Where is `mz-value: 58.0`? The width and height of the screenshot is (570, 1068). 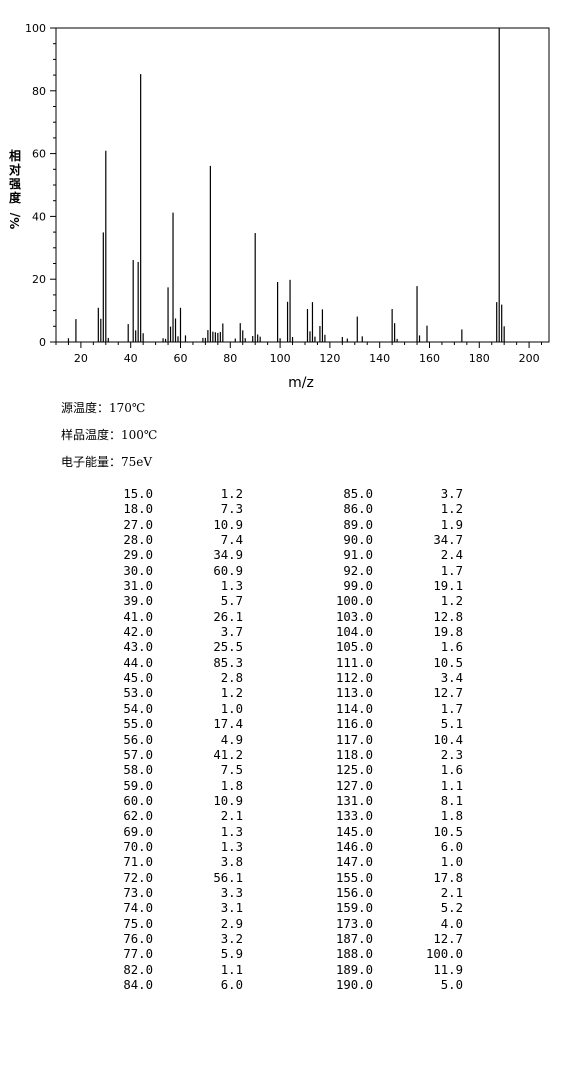
mz-value: 58.0 is located at coordinates (138, 770).